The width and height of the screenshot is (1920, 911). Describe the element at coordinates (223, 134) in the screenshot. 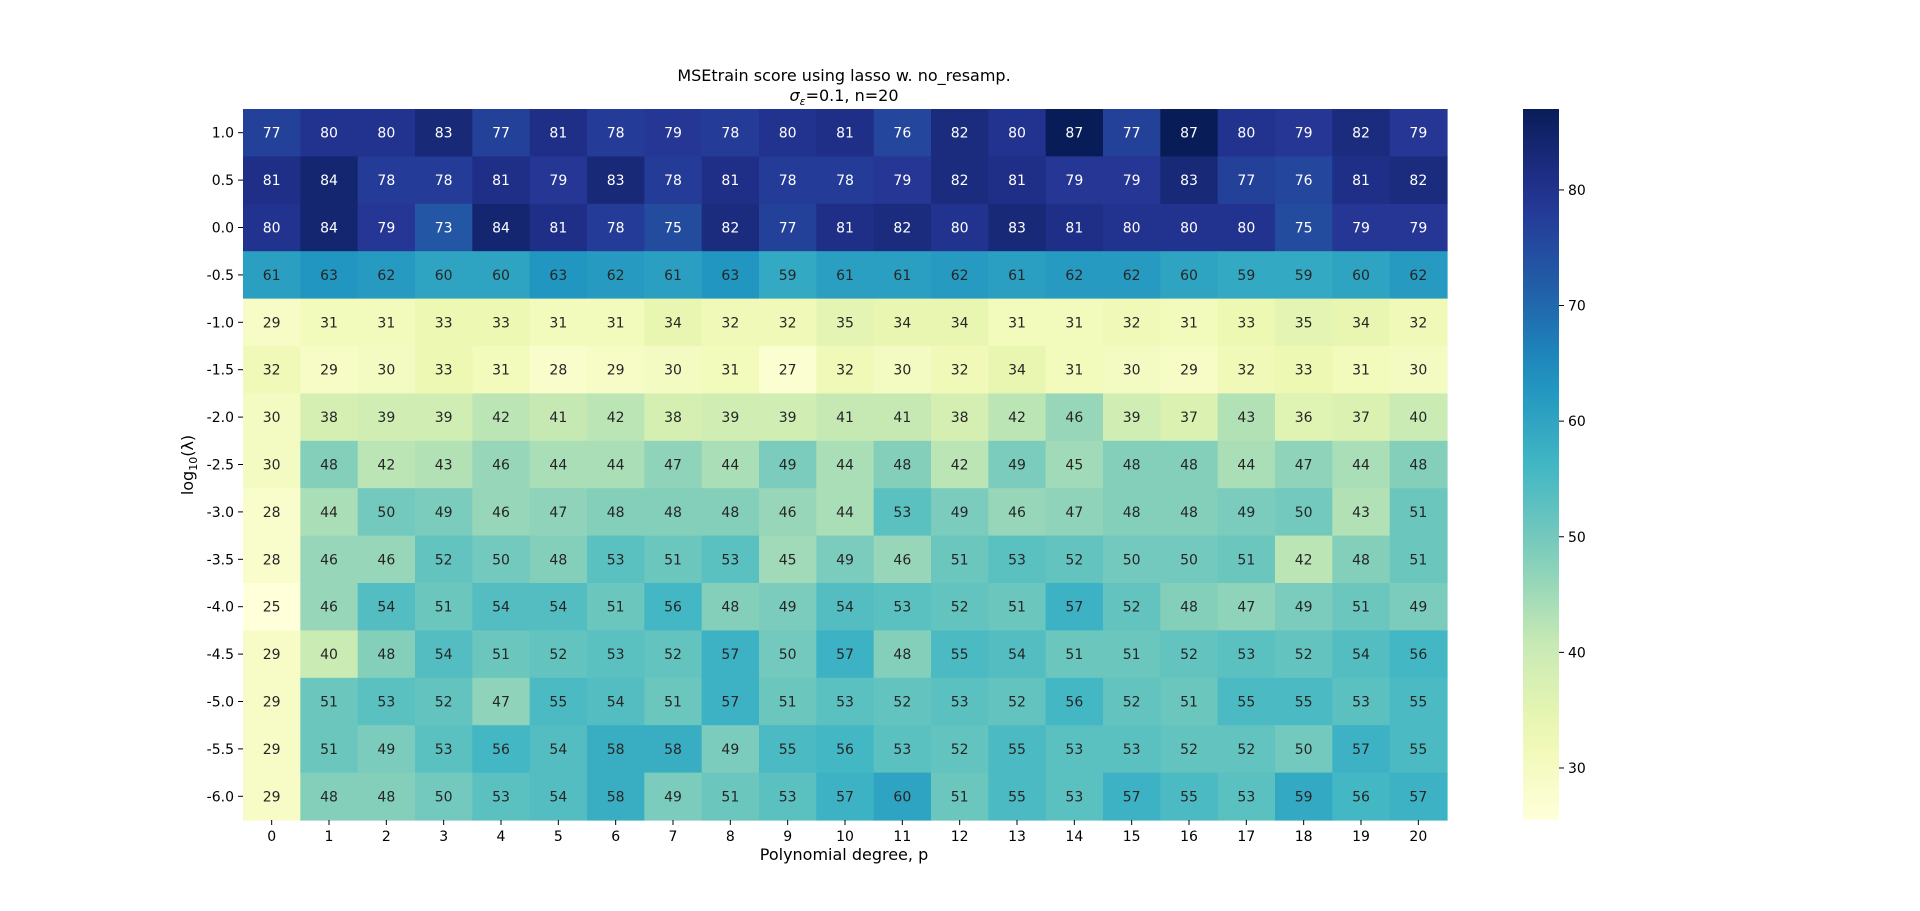

I see `y-tick-label: 1.0` at that location.